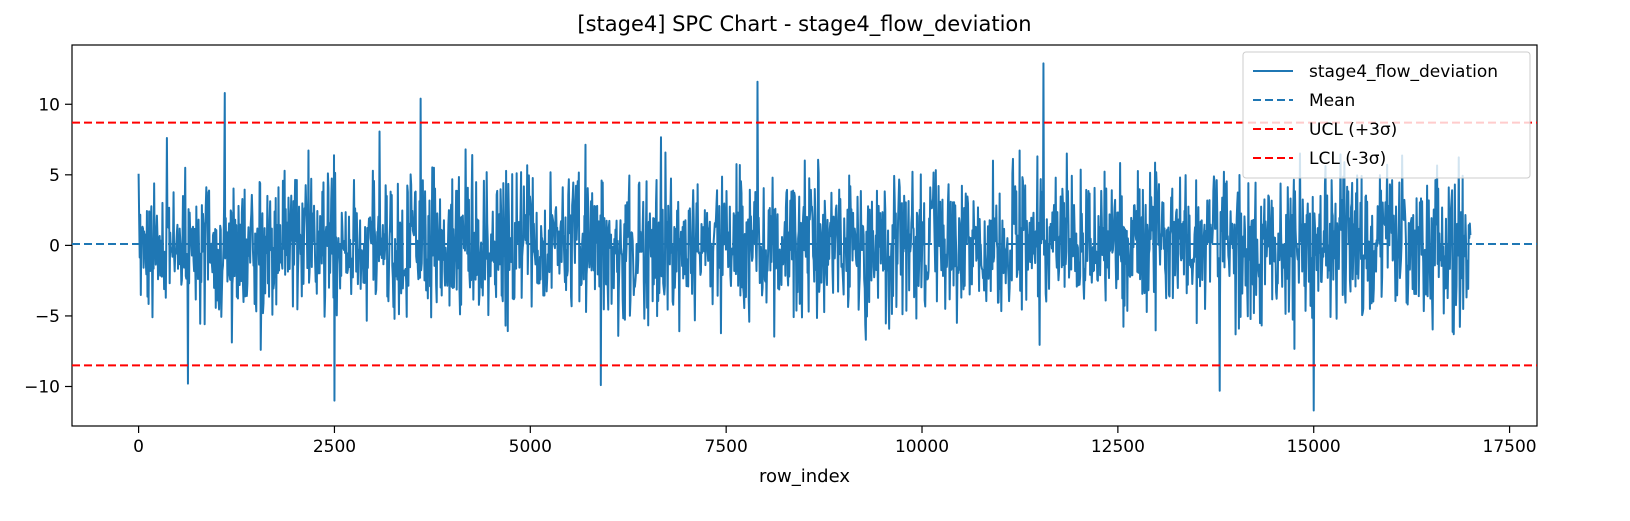 The height and width of the screenshot is (521, 1630). I want to click on legend-label: LCL (-3σ), so click(1347, 159).